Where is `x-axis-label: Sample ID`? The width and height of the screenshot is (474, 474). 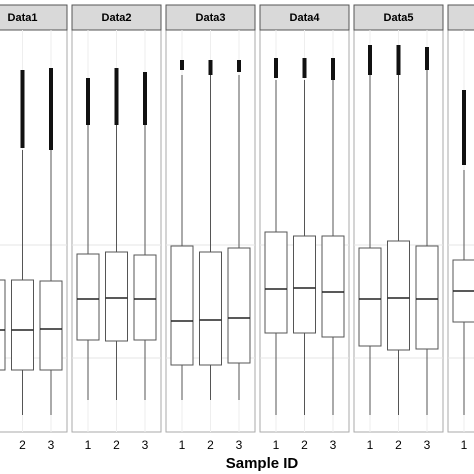
x-axis-label: Sample ID is located at coordinates (262, 463).